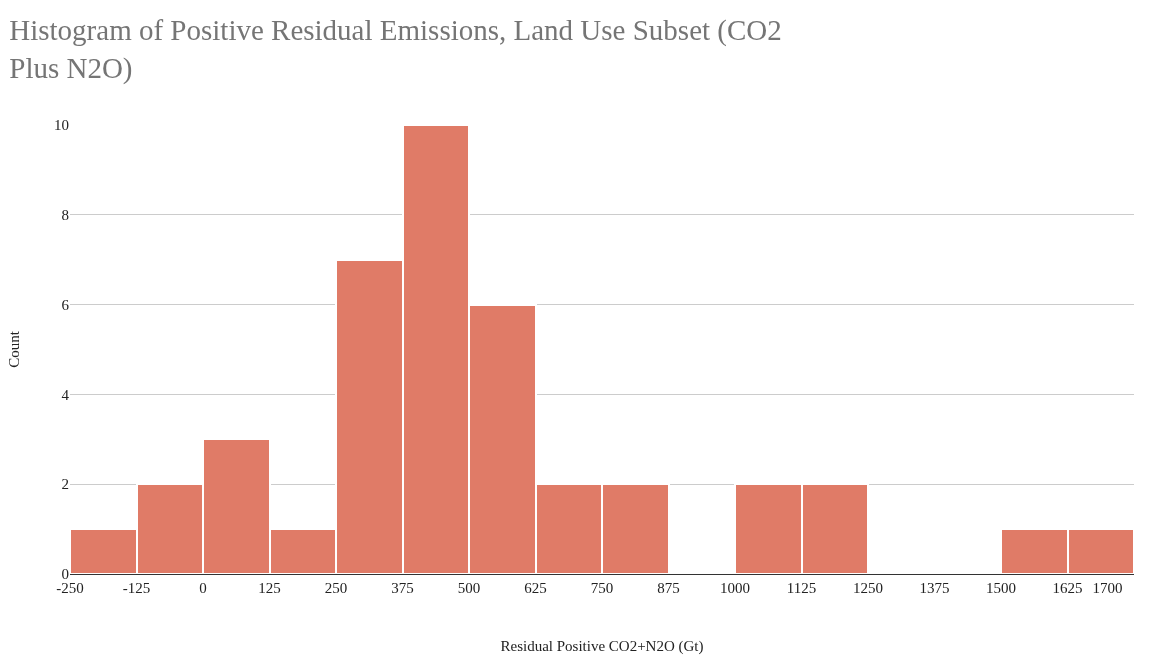  What do you see at coordinates (269, 588) in the screenshot?
I see `x-tick-label: 125` at bounding box center [269, 588].